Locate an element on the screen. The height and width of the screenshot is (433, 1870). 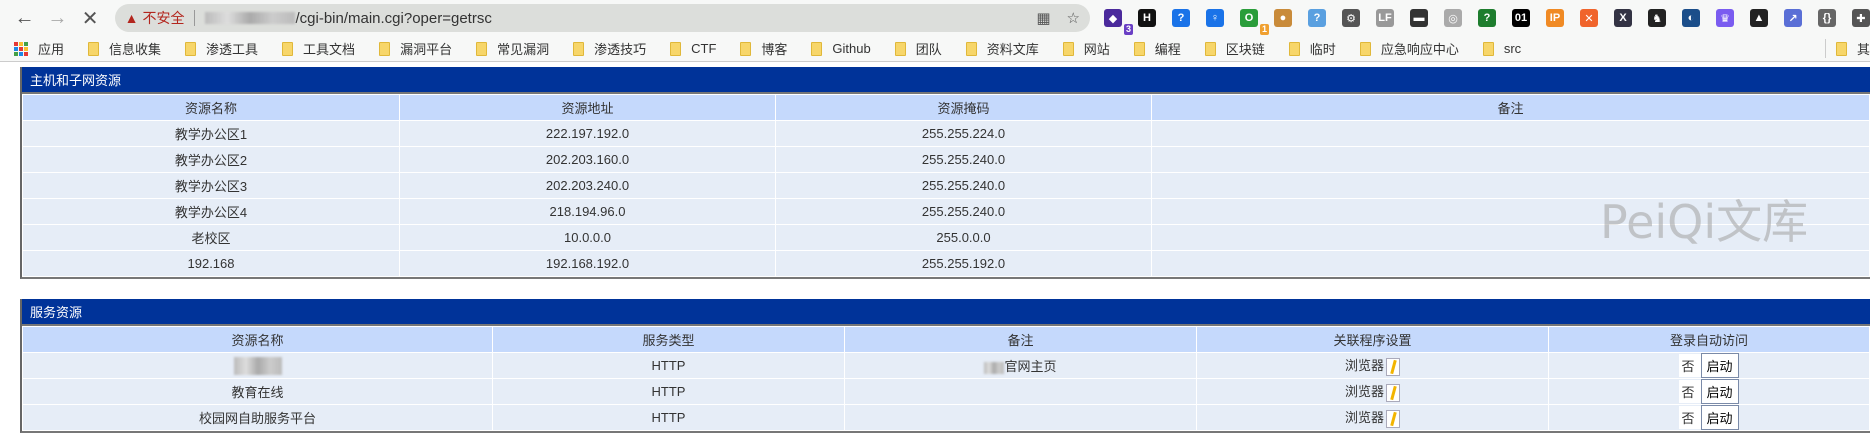
bookmark-folder: 信息收集 is located at coordinates (124, 48).